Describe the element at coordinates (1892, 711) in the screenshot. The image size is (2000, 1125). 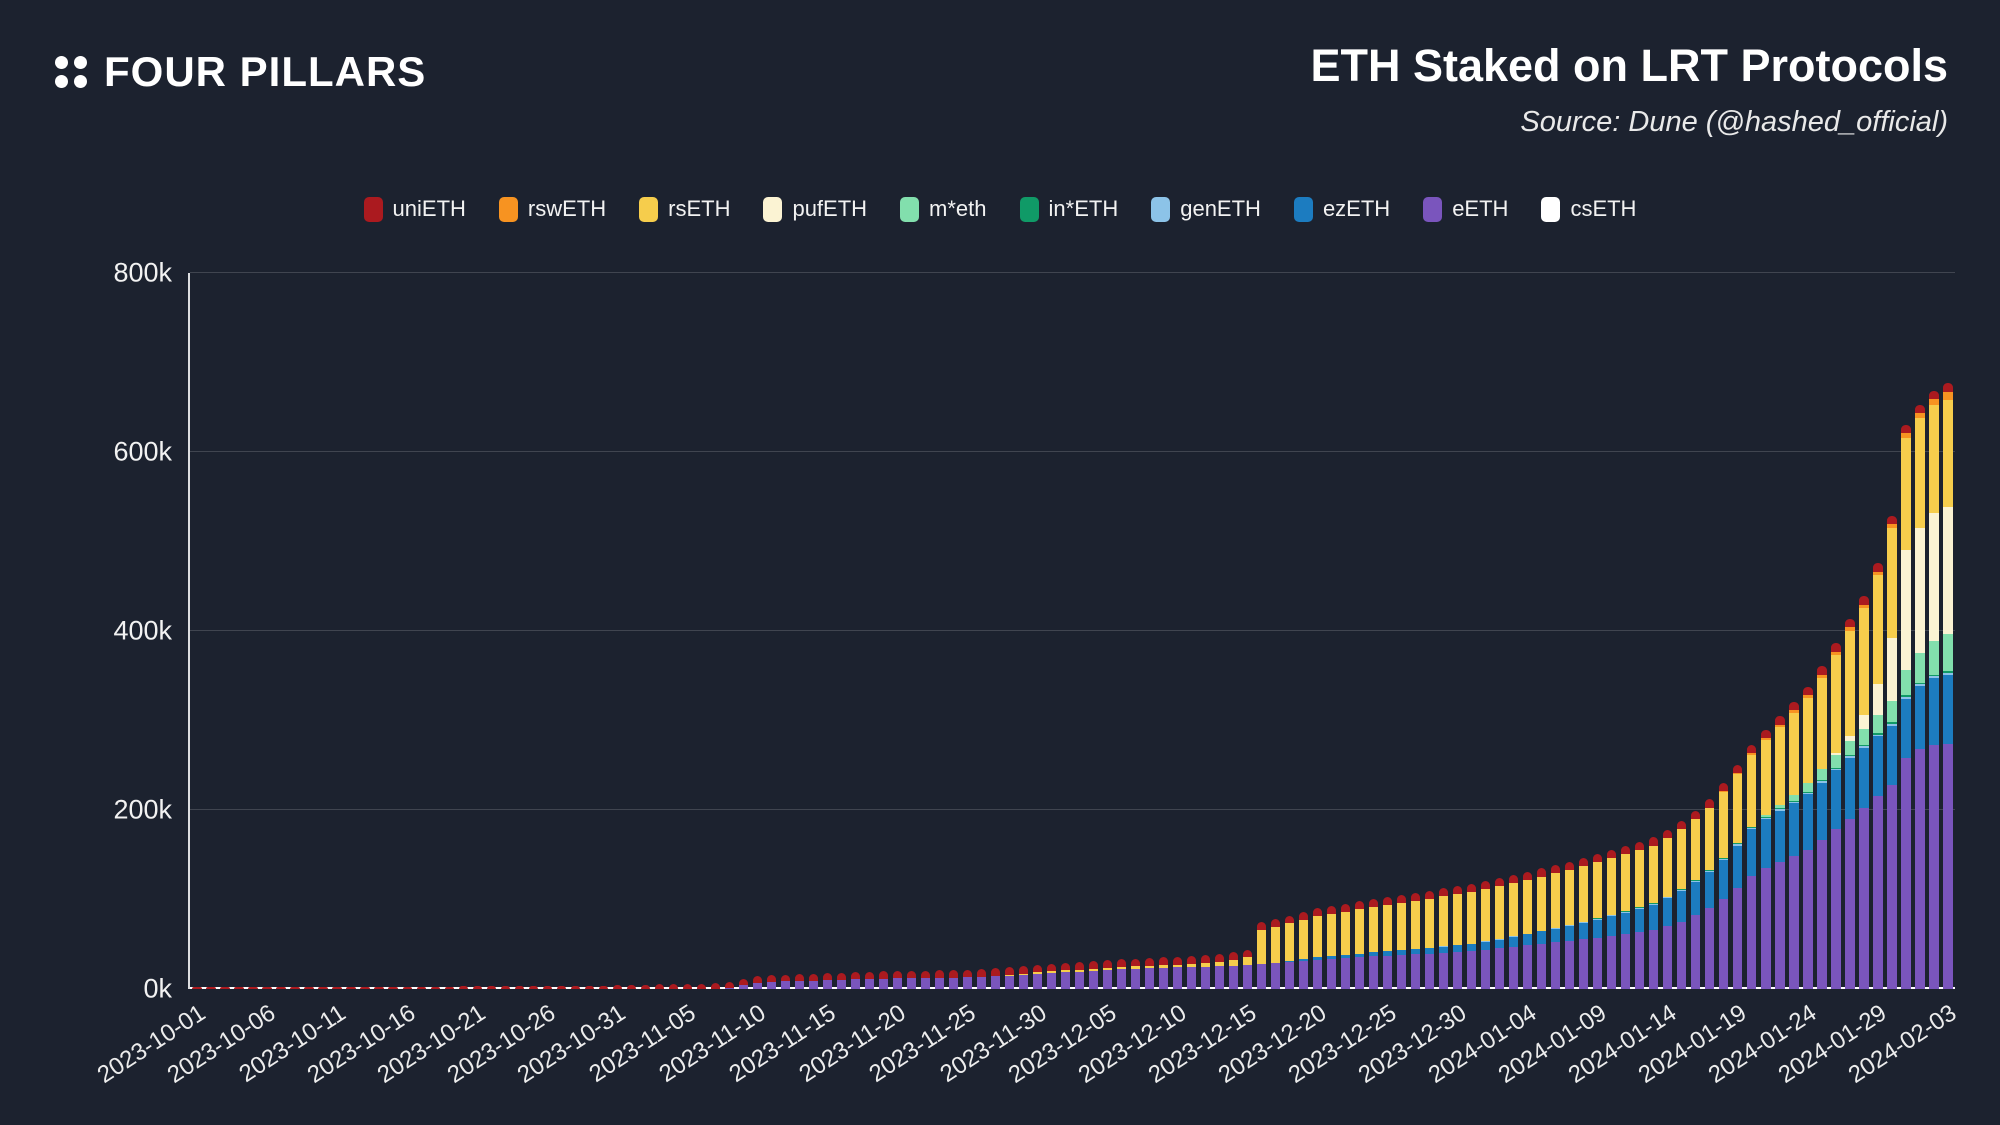
I see `bar-segment-m*eth` at that location.